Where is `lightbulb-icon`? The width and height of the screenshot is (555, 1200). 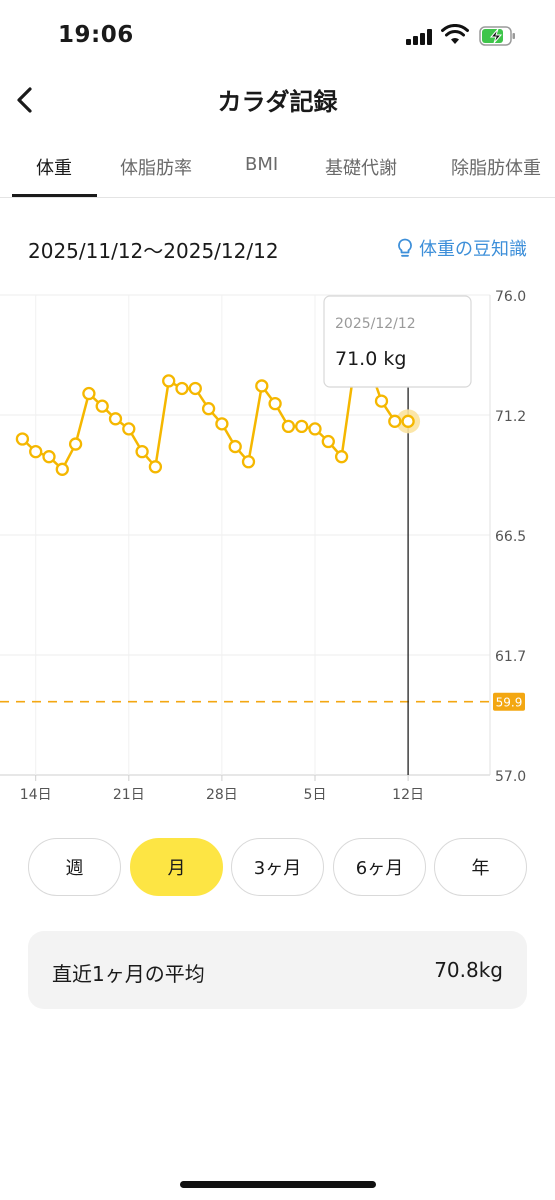
lightbulb-icon is located at coordinates (405, 247).